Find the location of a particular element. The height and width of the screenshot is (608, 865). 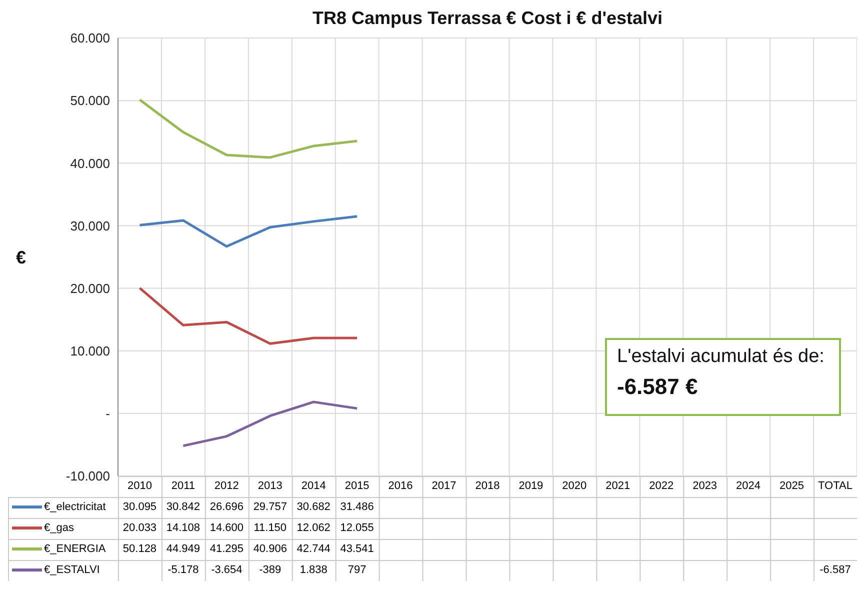

y-tick-label: 20.000 is located at coordinates (90, 288).